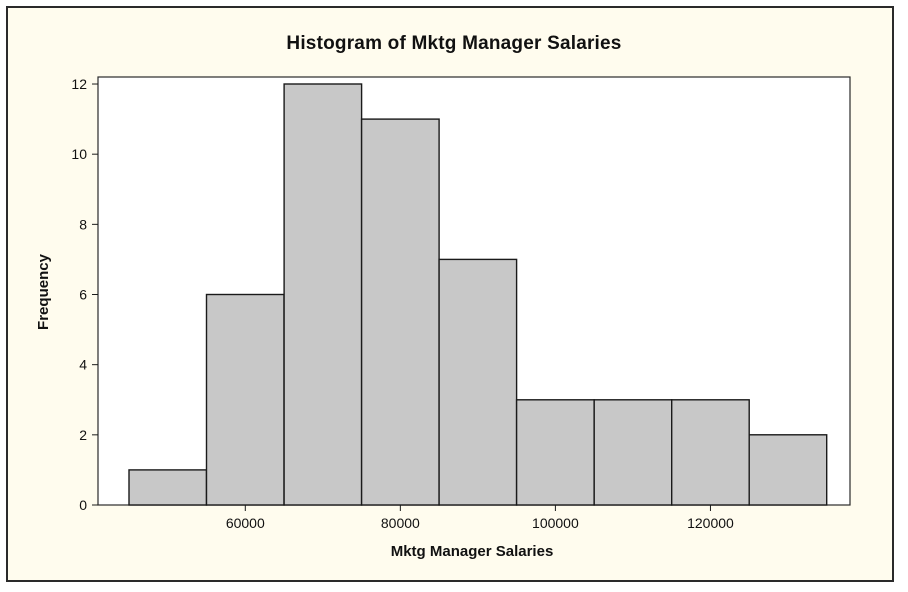 This screenshot has width=908, height=592. Describe the element at coordinates (480, 518) in the screenshot. I see `x-axis: 60000 80000 100000 120000` at that location.